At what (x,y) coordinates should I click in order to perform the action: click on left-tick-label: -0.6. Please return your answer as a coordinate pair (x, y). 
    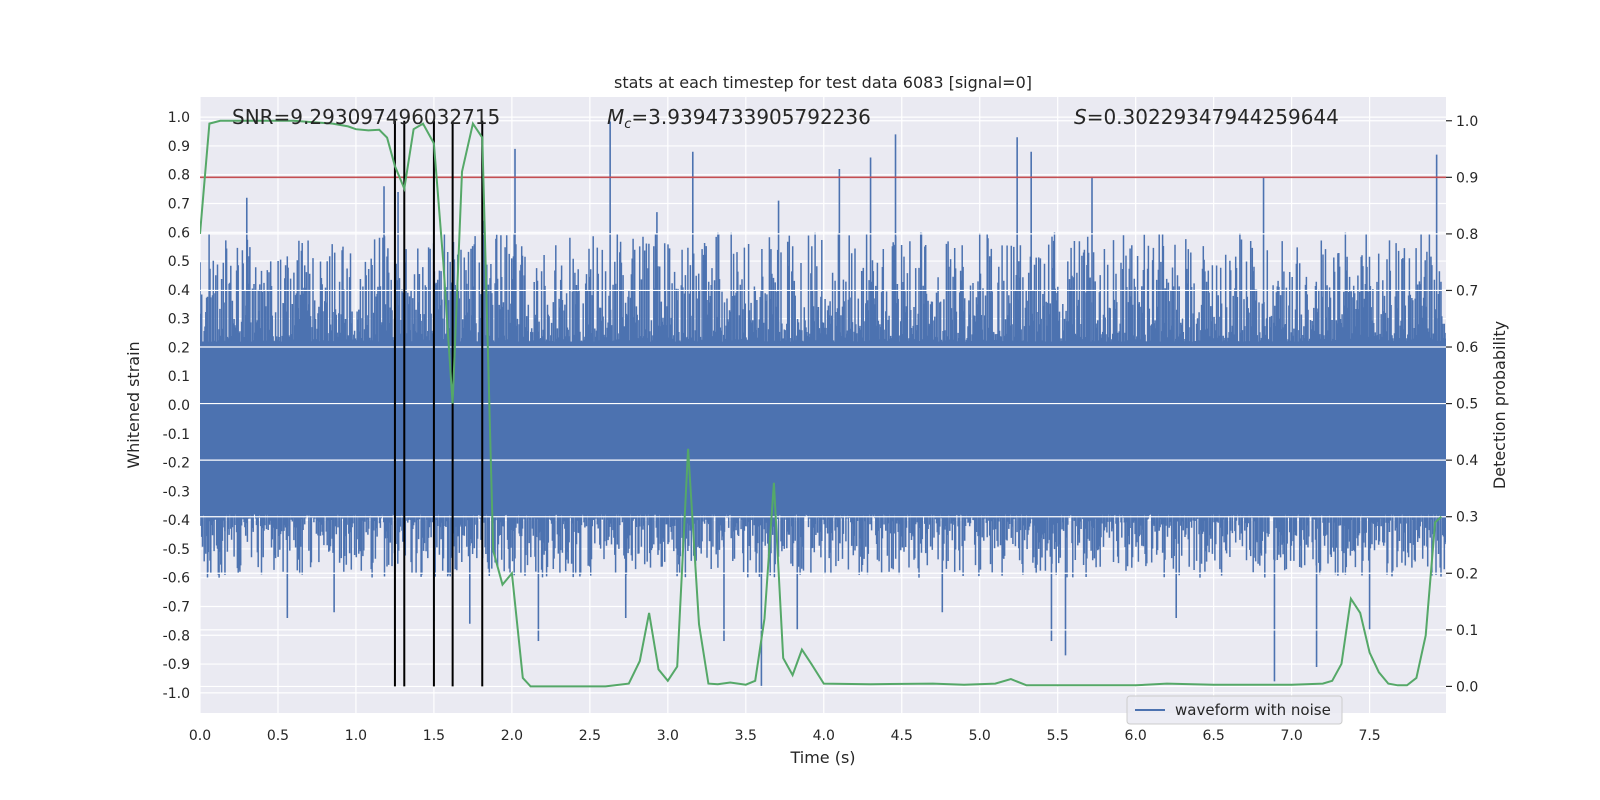
    Looking at the image, I should click on (176, 579).